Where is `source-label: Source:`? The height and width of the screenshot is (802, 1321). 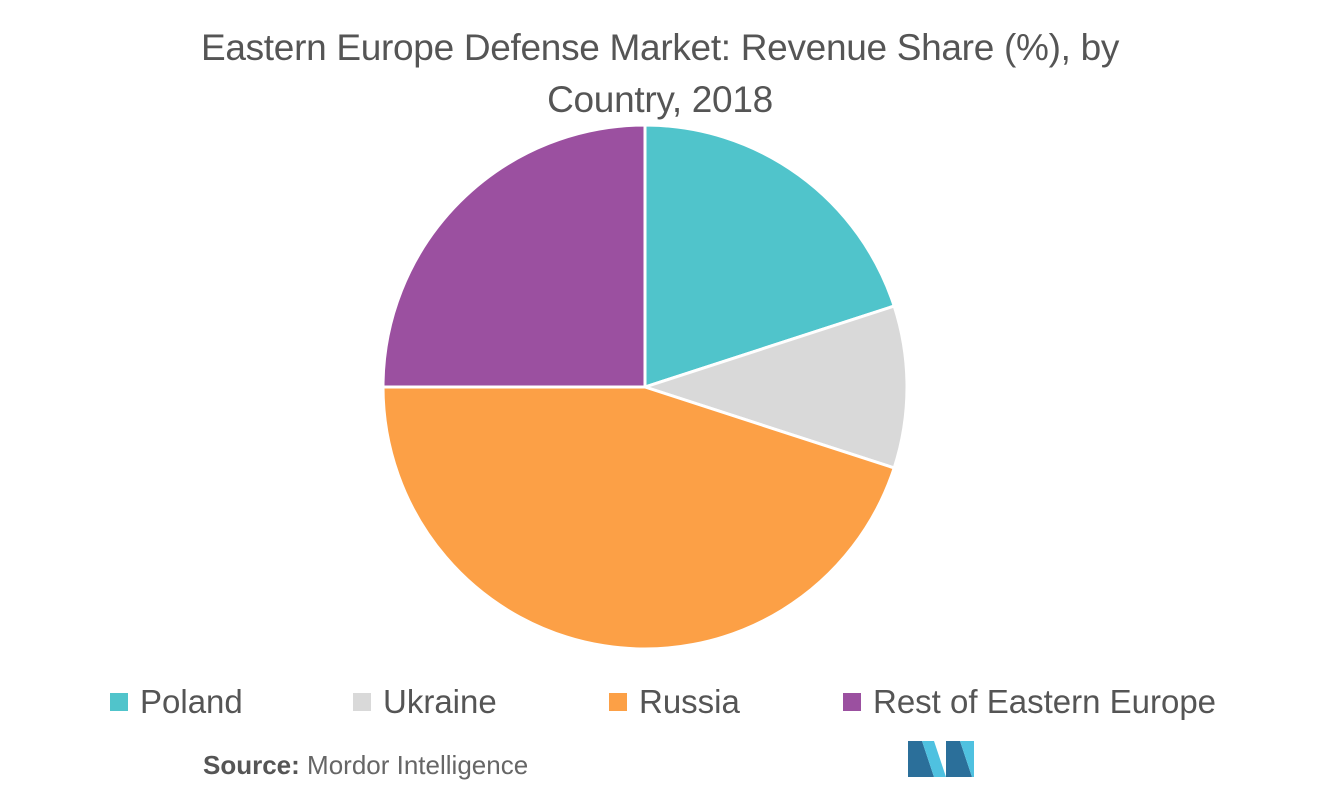
source-label: Source: is located at coordinates (251, 765).